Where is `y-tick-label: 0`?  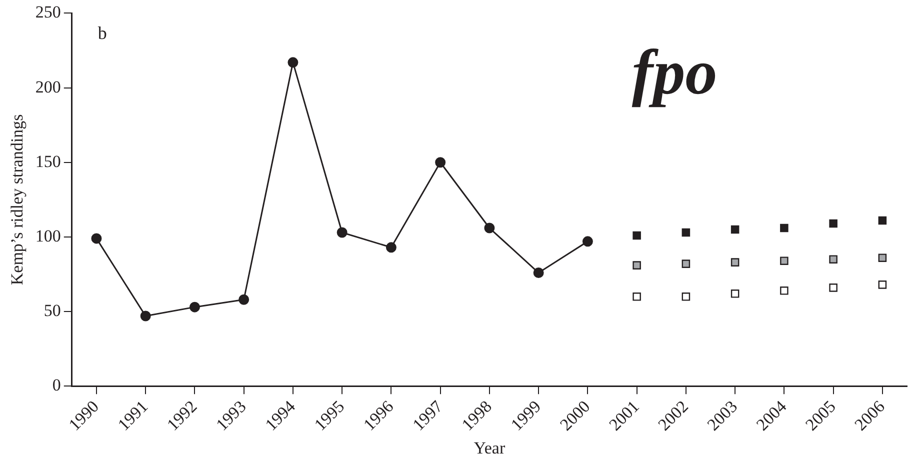
y-tick-label: 0 is located at coordinates (56, 385).